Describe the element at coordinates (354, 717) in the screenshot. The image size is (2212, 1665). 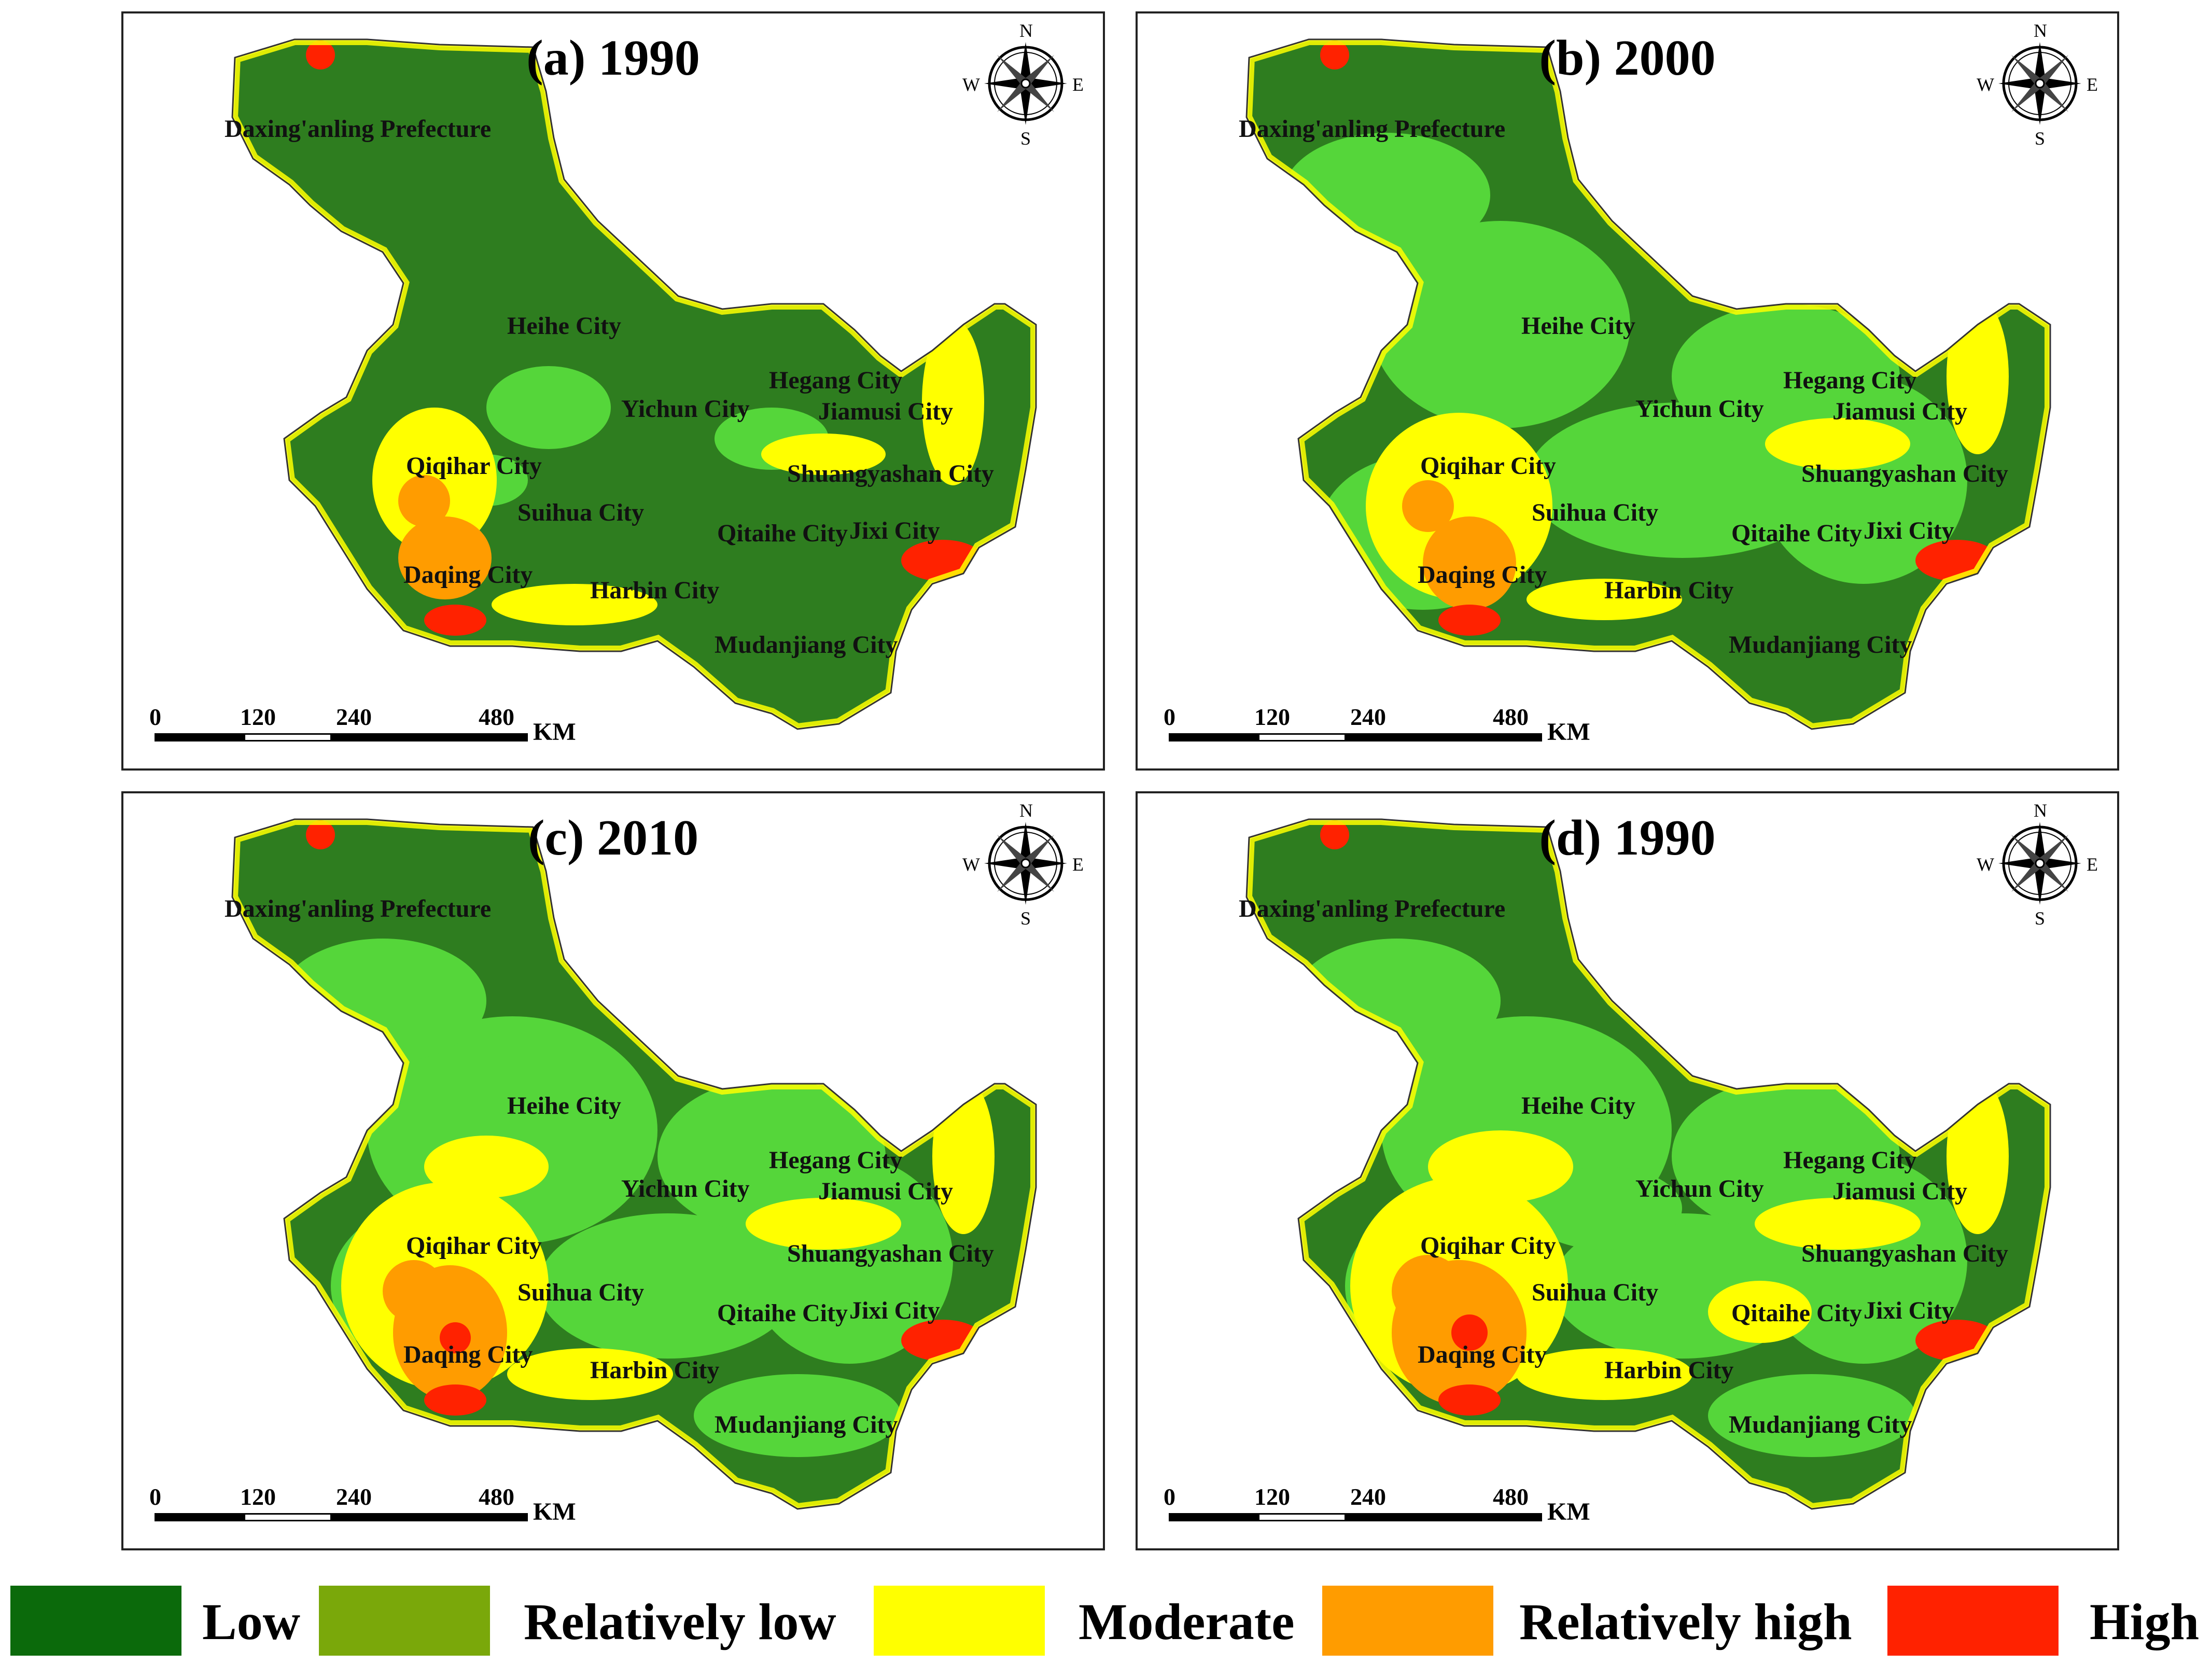
I see `scale-tick-t2: 240` at that location.